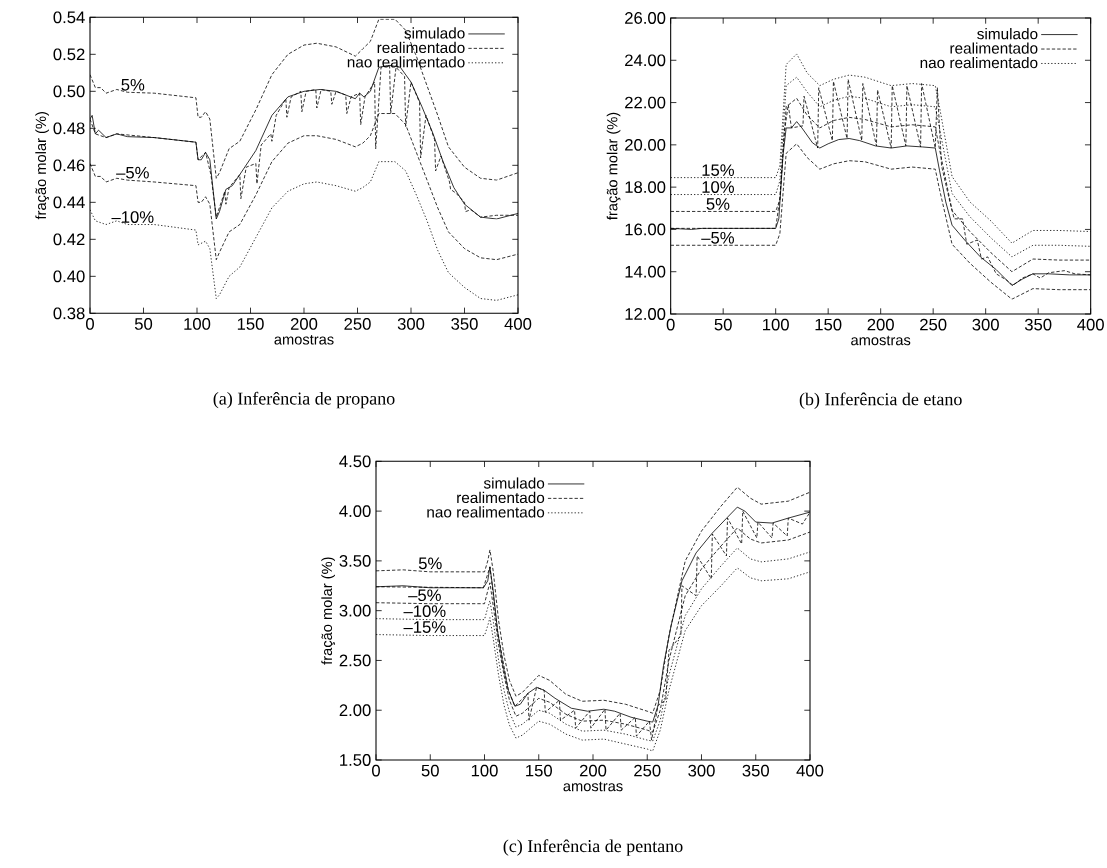  What do you see at coordinates (69, 54) in the screenshot?
I see `y-tick-label: 0.52` at bounding box center [69, 54].